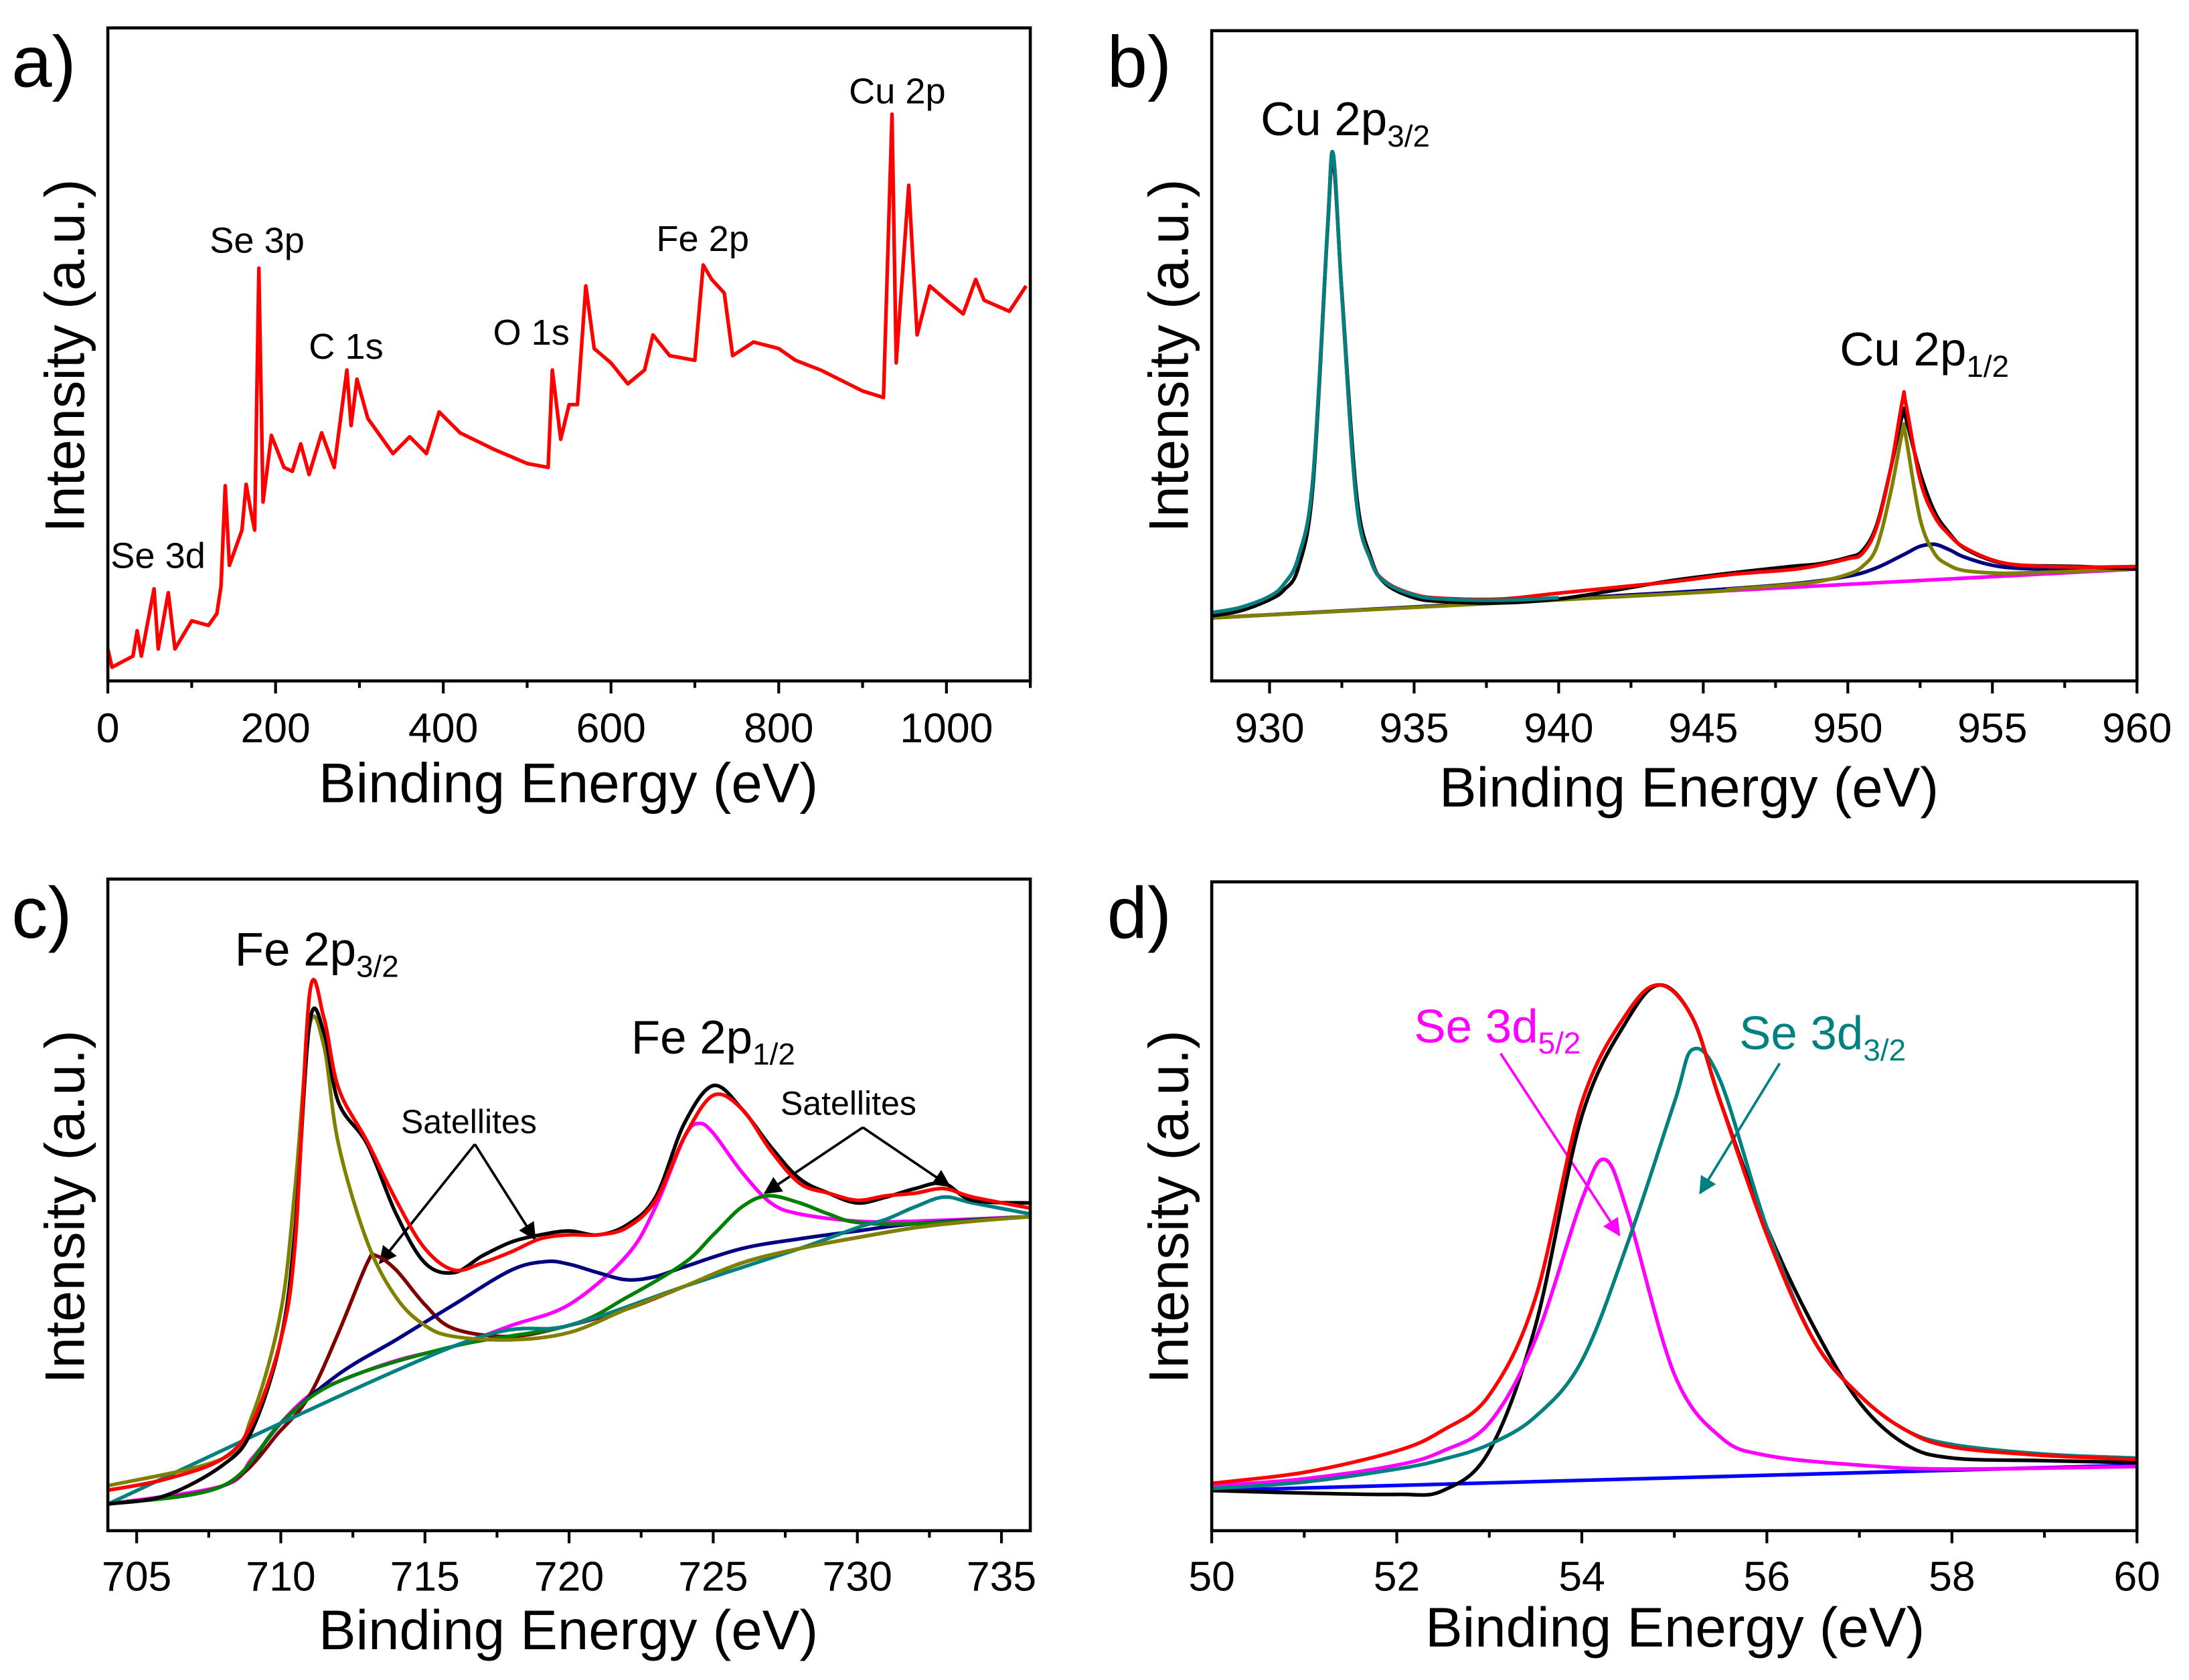  Describe the element at coordinates (1992, 728) in the screenshot. I see `x-tick-label: 955` at that location.